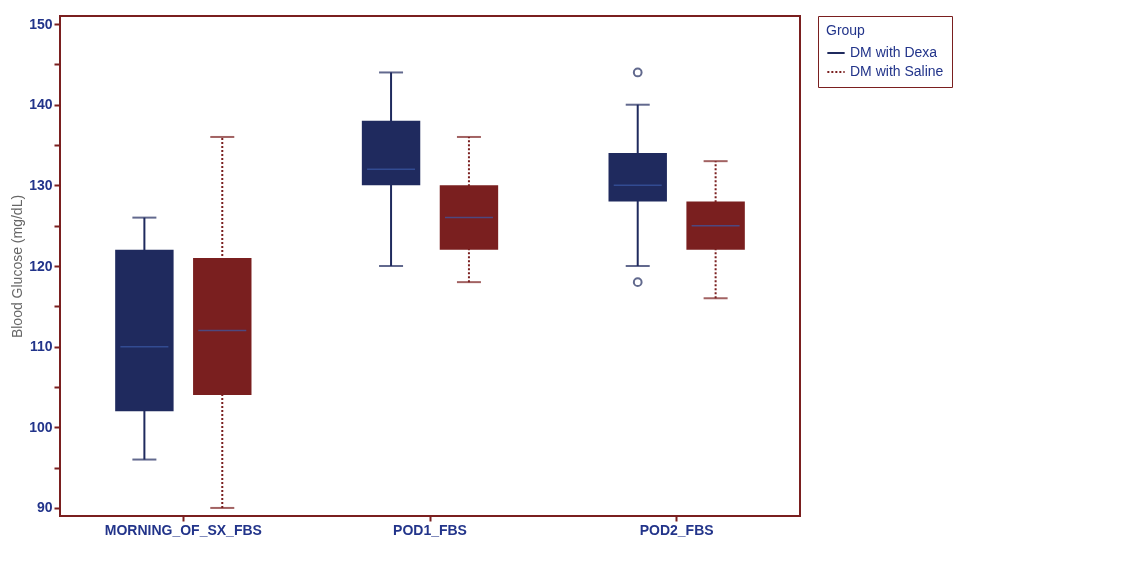 Image resolution: width=1141 pixels, height=570 pixels. What do you see at coordinates (183, 529) in the screenshot?
I see `x-tick-label: MORNING_OF_SX_FBS` at bounding box center [183, 529].